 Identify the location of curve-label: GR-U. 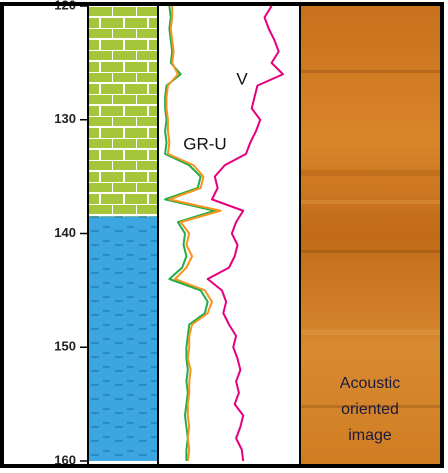
(204, 143).